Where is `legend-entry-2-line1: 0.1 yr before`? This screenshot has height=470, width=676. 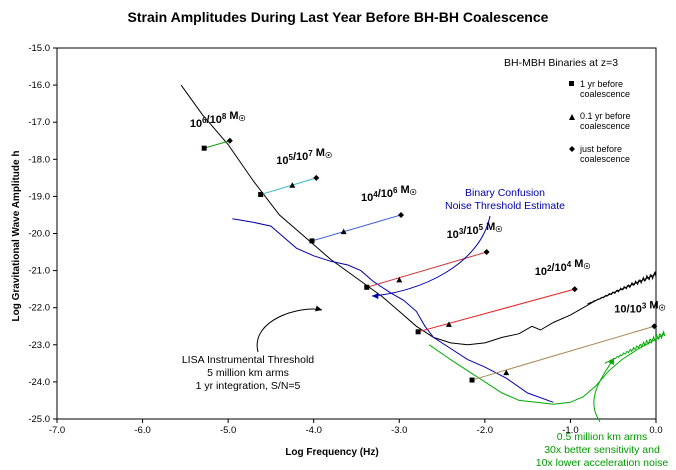 legend-entry-2-line1: 0.1 yr before is located at coordinates (605, 116).